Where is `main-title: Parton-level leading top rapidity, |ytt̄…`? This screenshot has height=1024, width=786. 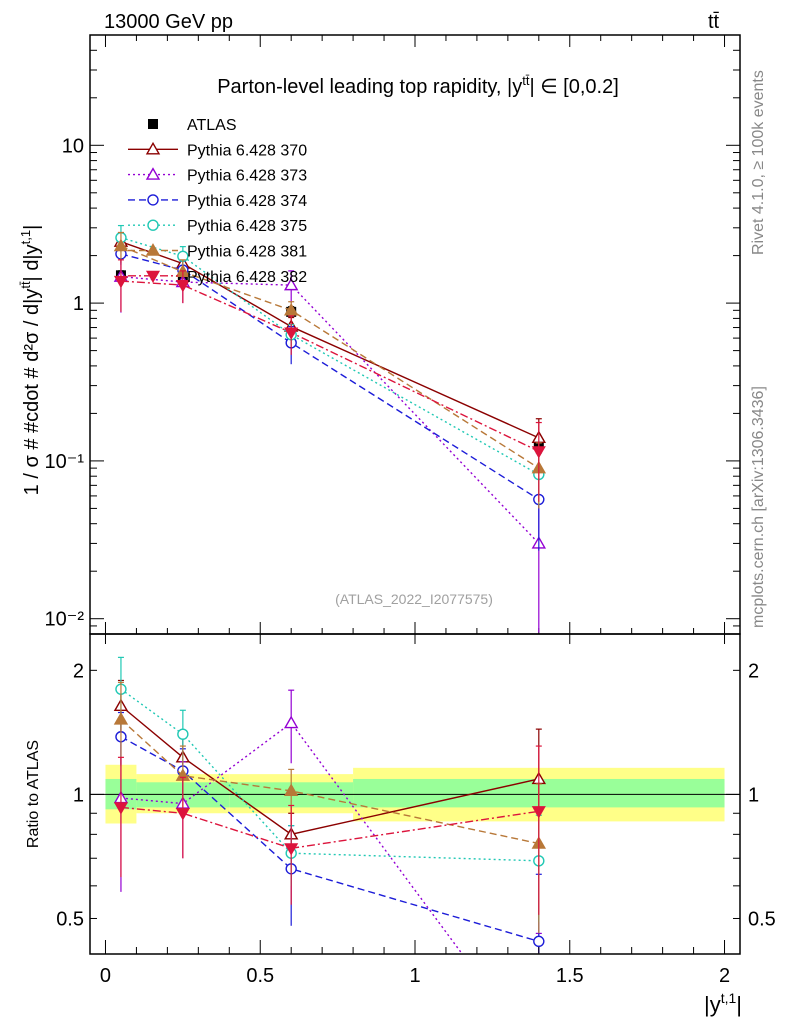
main-title: Parton-level leading top rapidity, |ytt̄… is located at coordinates (418, 85).